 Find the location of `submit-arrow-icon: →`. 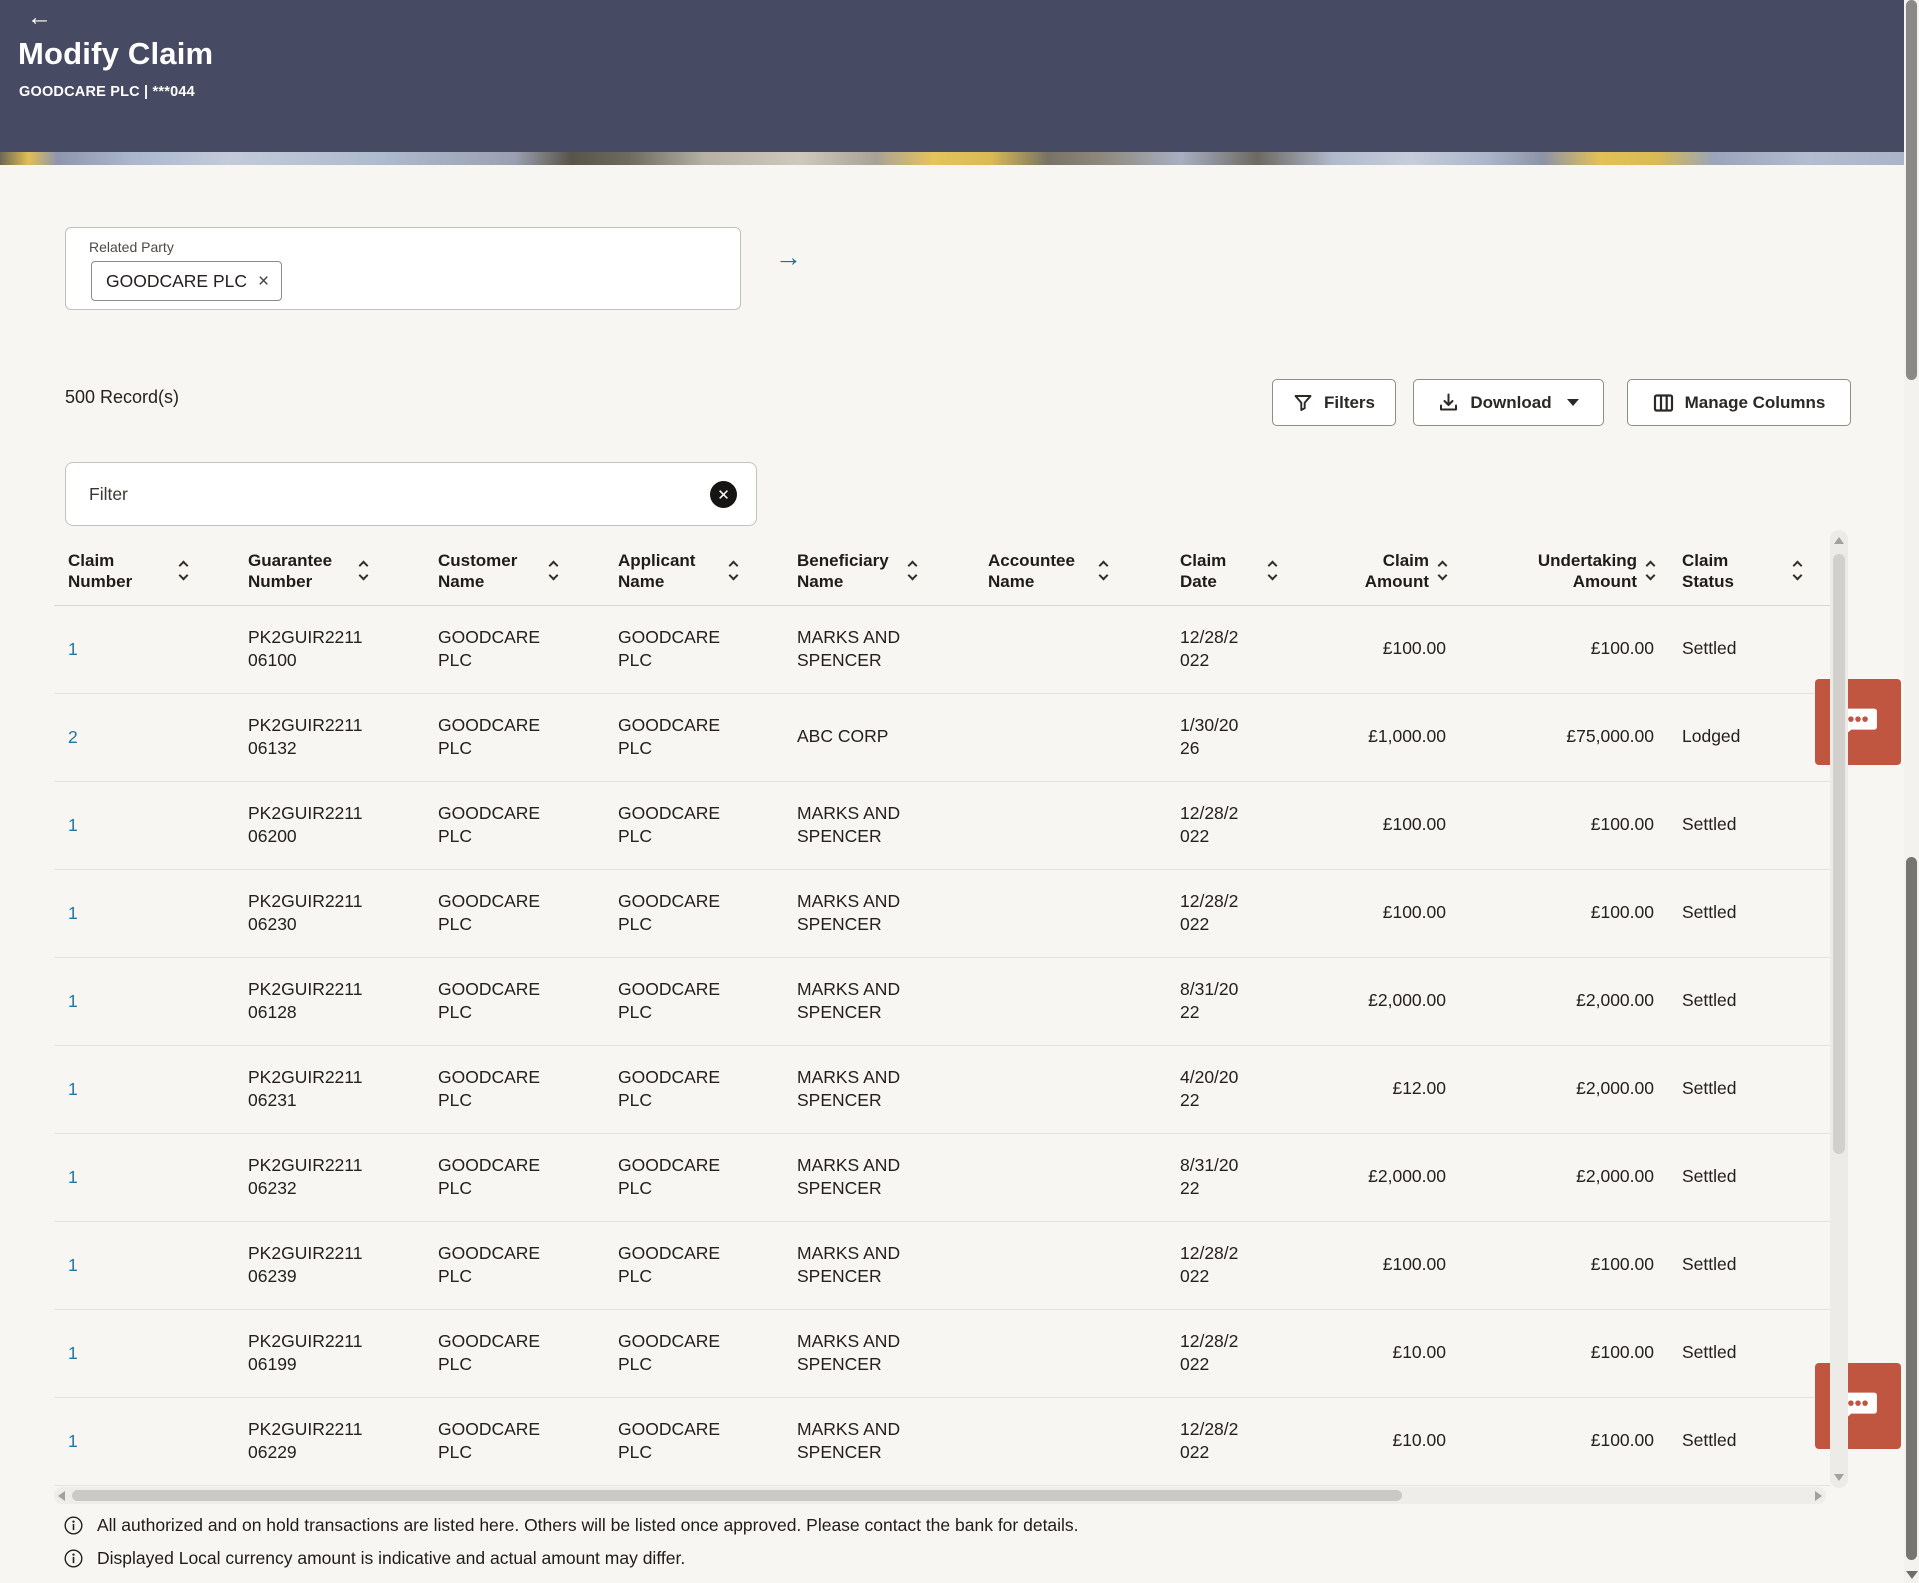

submit-arrow-icon: → is located at coordinates (788, 257).